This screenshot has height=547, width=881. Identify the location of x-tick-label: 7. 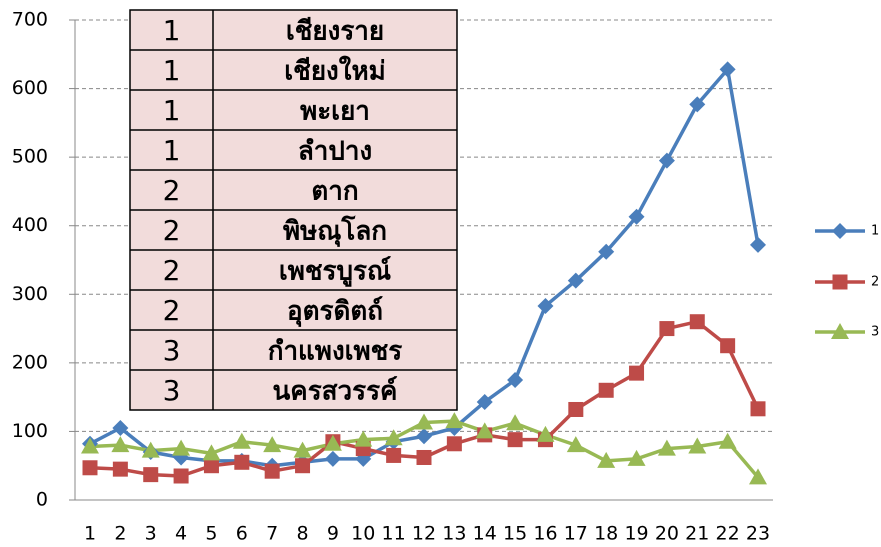
(272, 534).